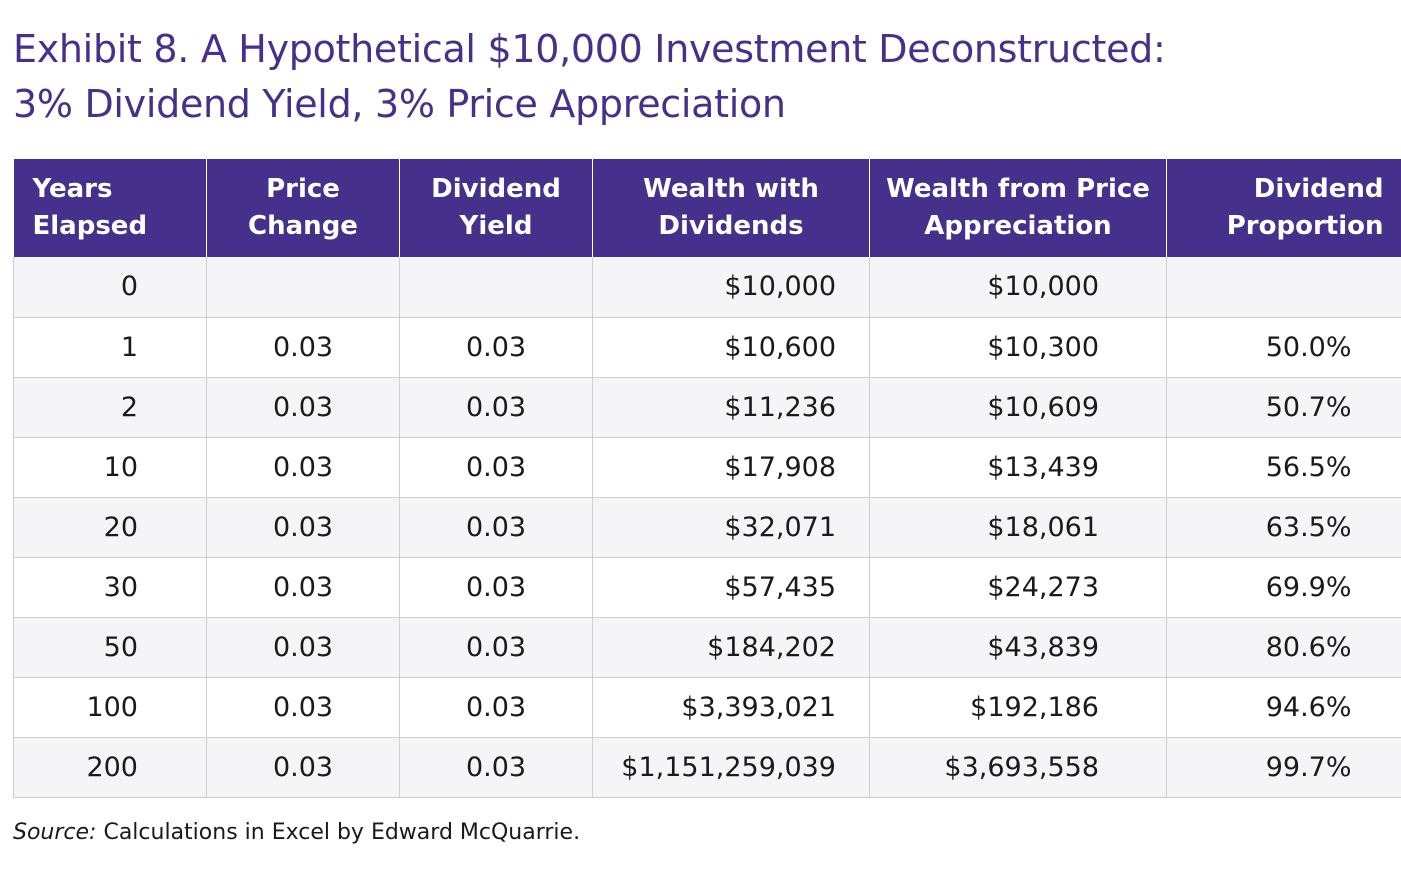 This screenshot has width=1401, height=869. I want to click on wealth-with-dividends-cell: $10,000, so click(731, 287).